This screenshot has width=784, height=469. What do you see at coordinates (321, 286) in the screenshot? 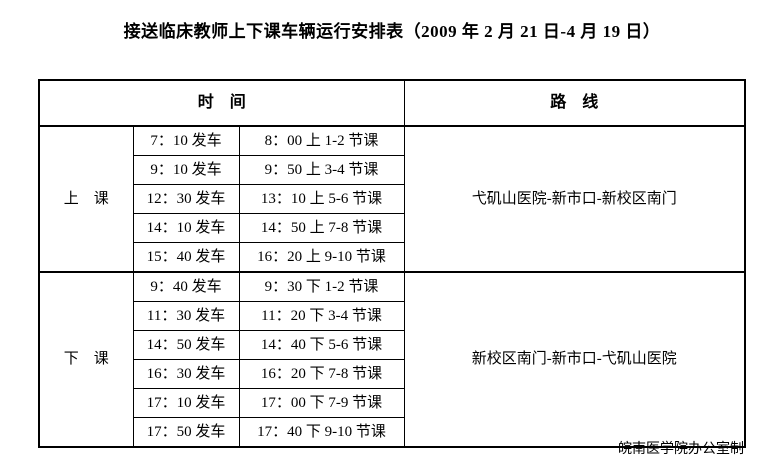
I see `class-time-cell: 9：30 下 1-2 节课` at bounding box center [321, 286].